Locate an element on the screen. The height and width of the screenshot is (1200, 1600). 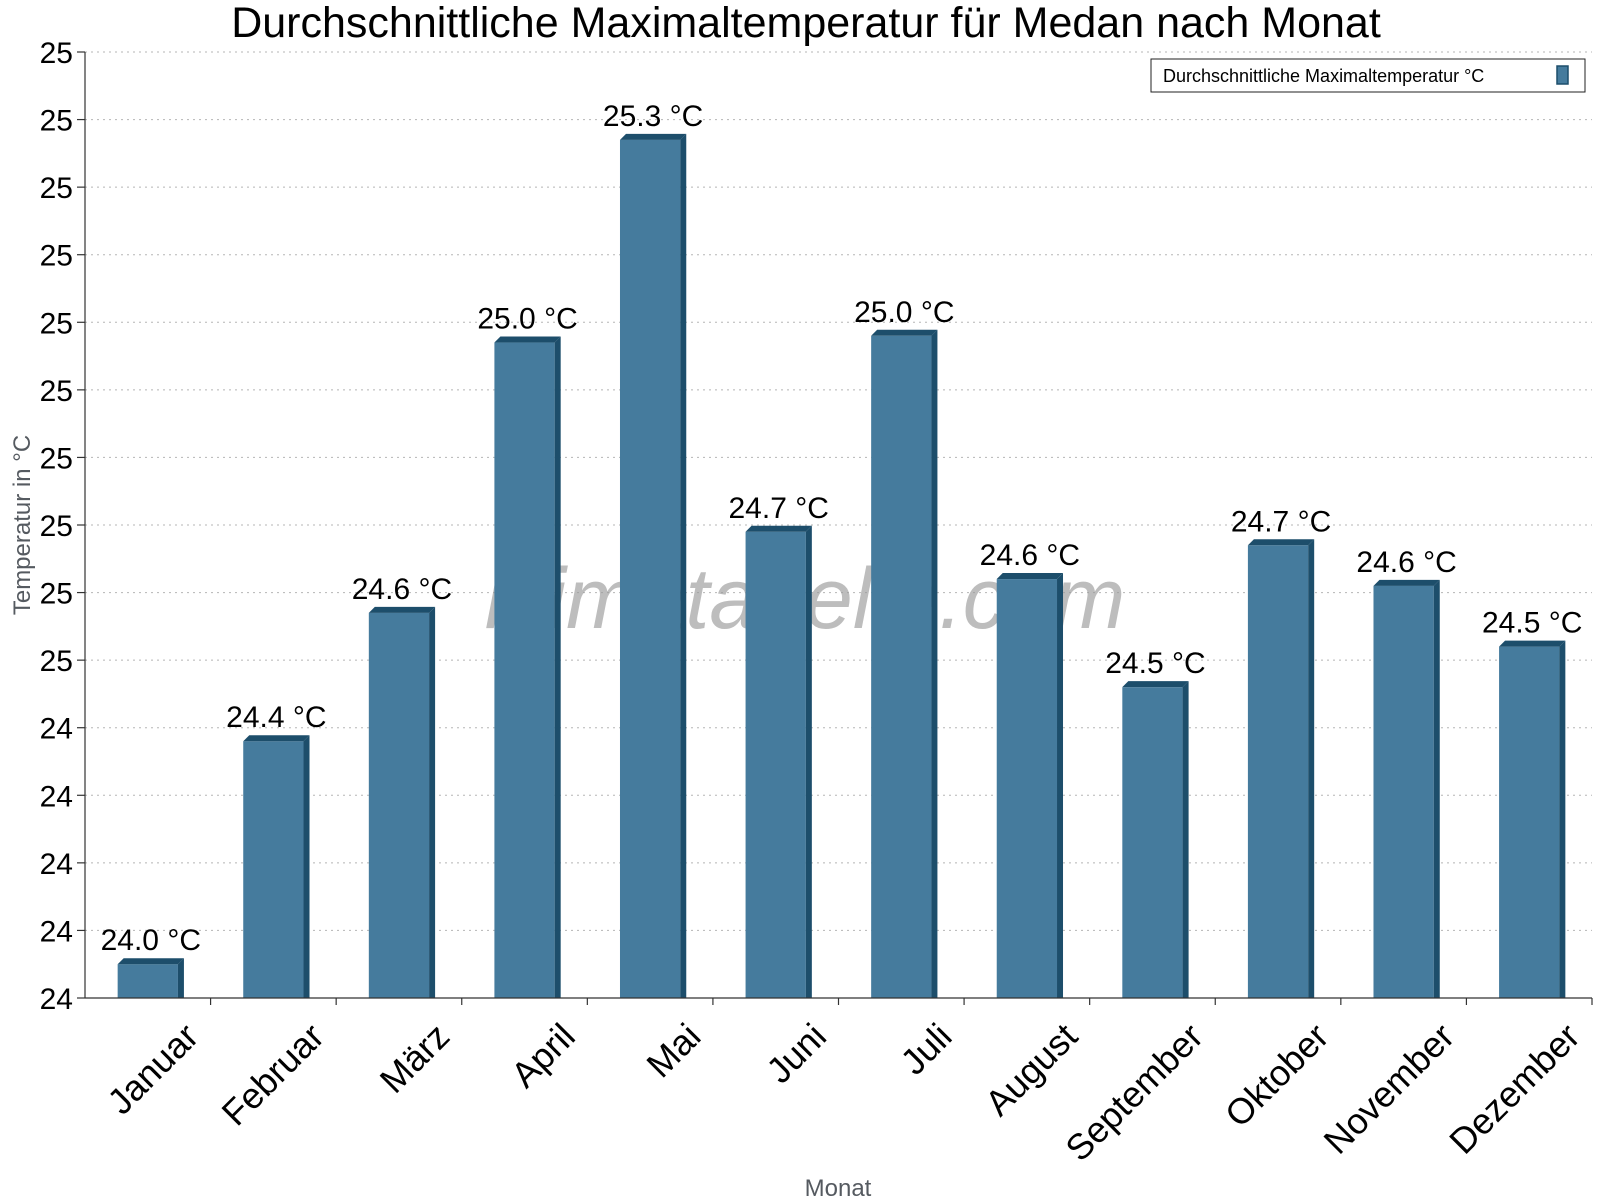
x-tick-label: Dezember is located at coordinates (1514, 1088).